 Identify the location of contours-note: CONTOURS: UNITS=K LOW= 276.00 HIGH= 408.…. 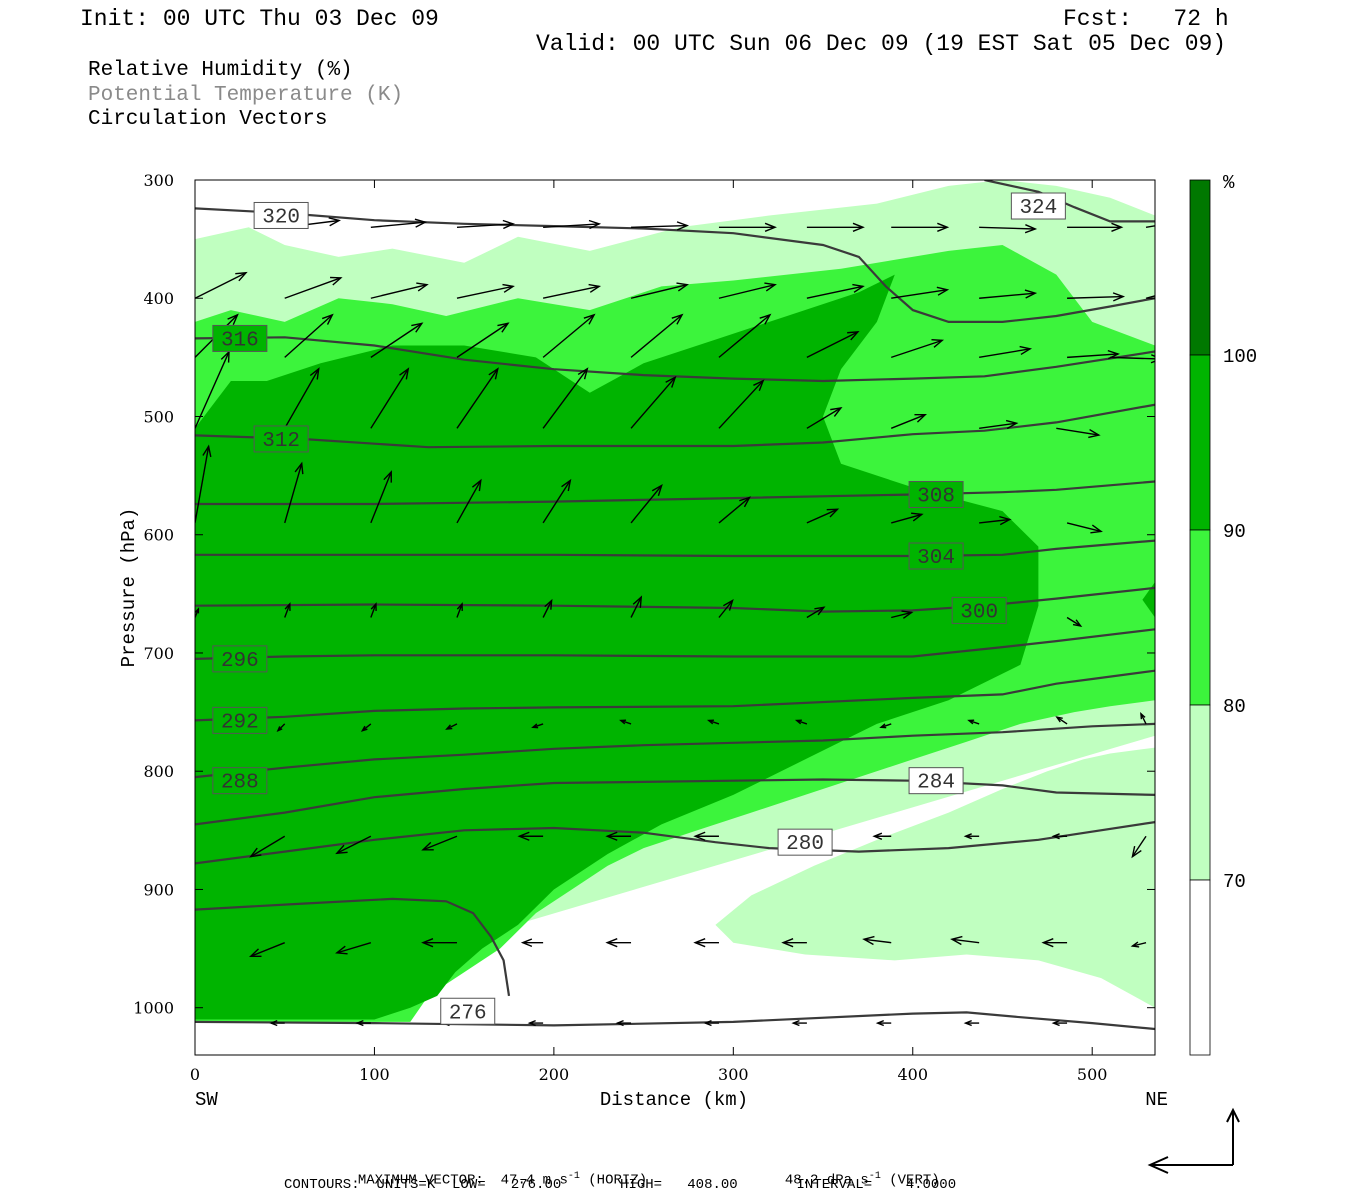
(620, 1185).